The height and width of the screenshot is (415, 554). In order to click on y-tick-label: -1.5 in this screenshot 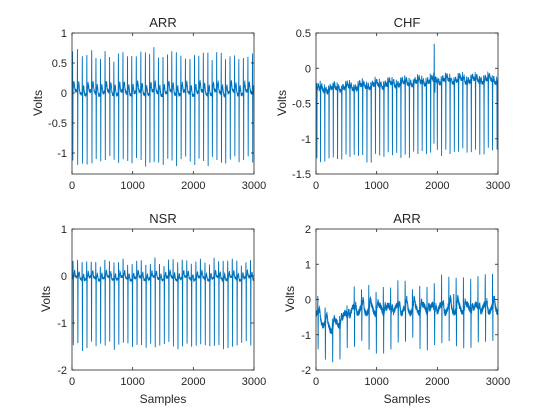, I will do `click(301, 175)`.